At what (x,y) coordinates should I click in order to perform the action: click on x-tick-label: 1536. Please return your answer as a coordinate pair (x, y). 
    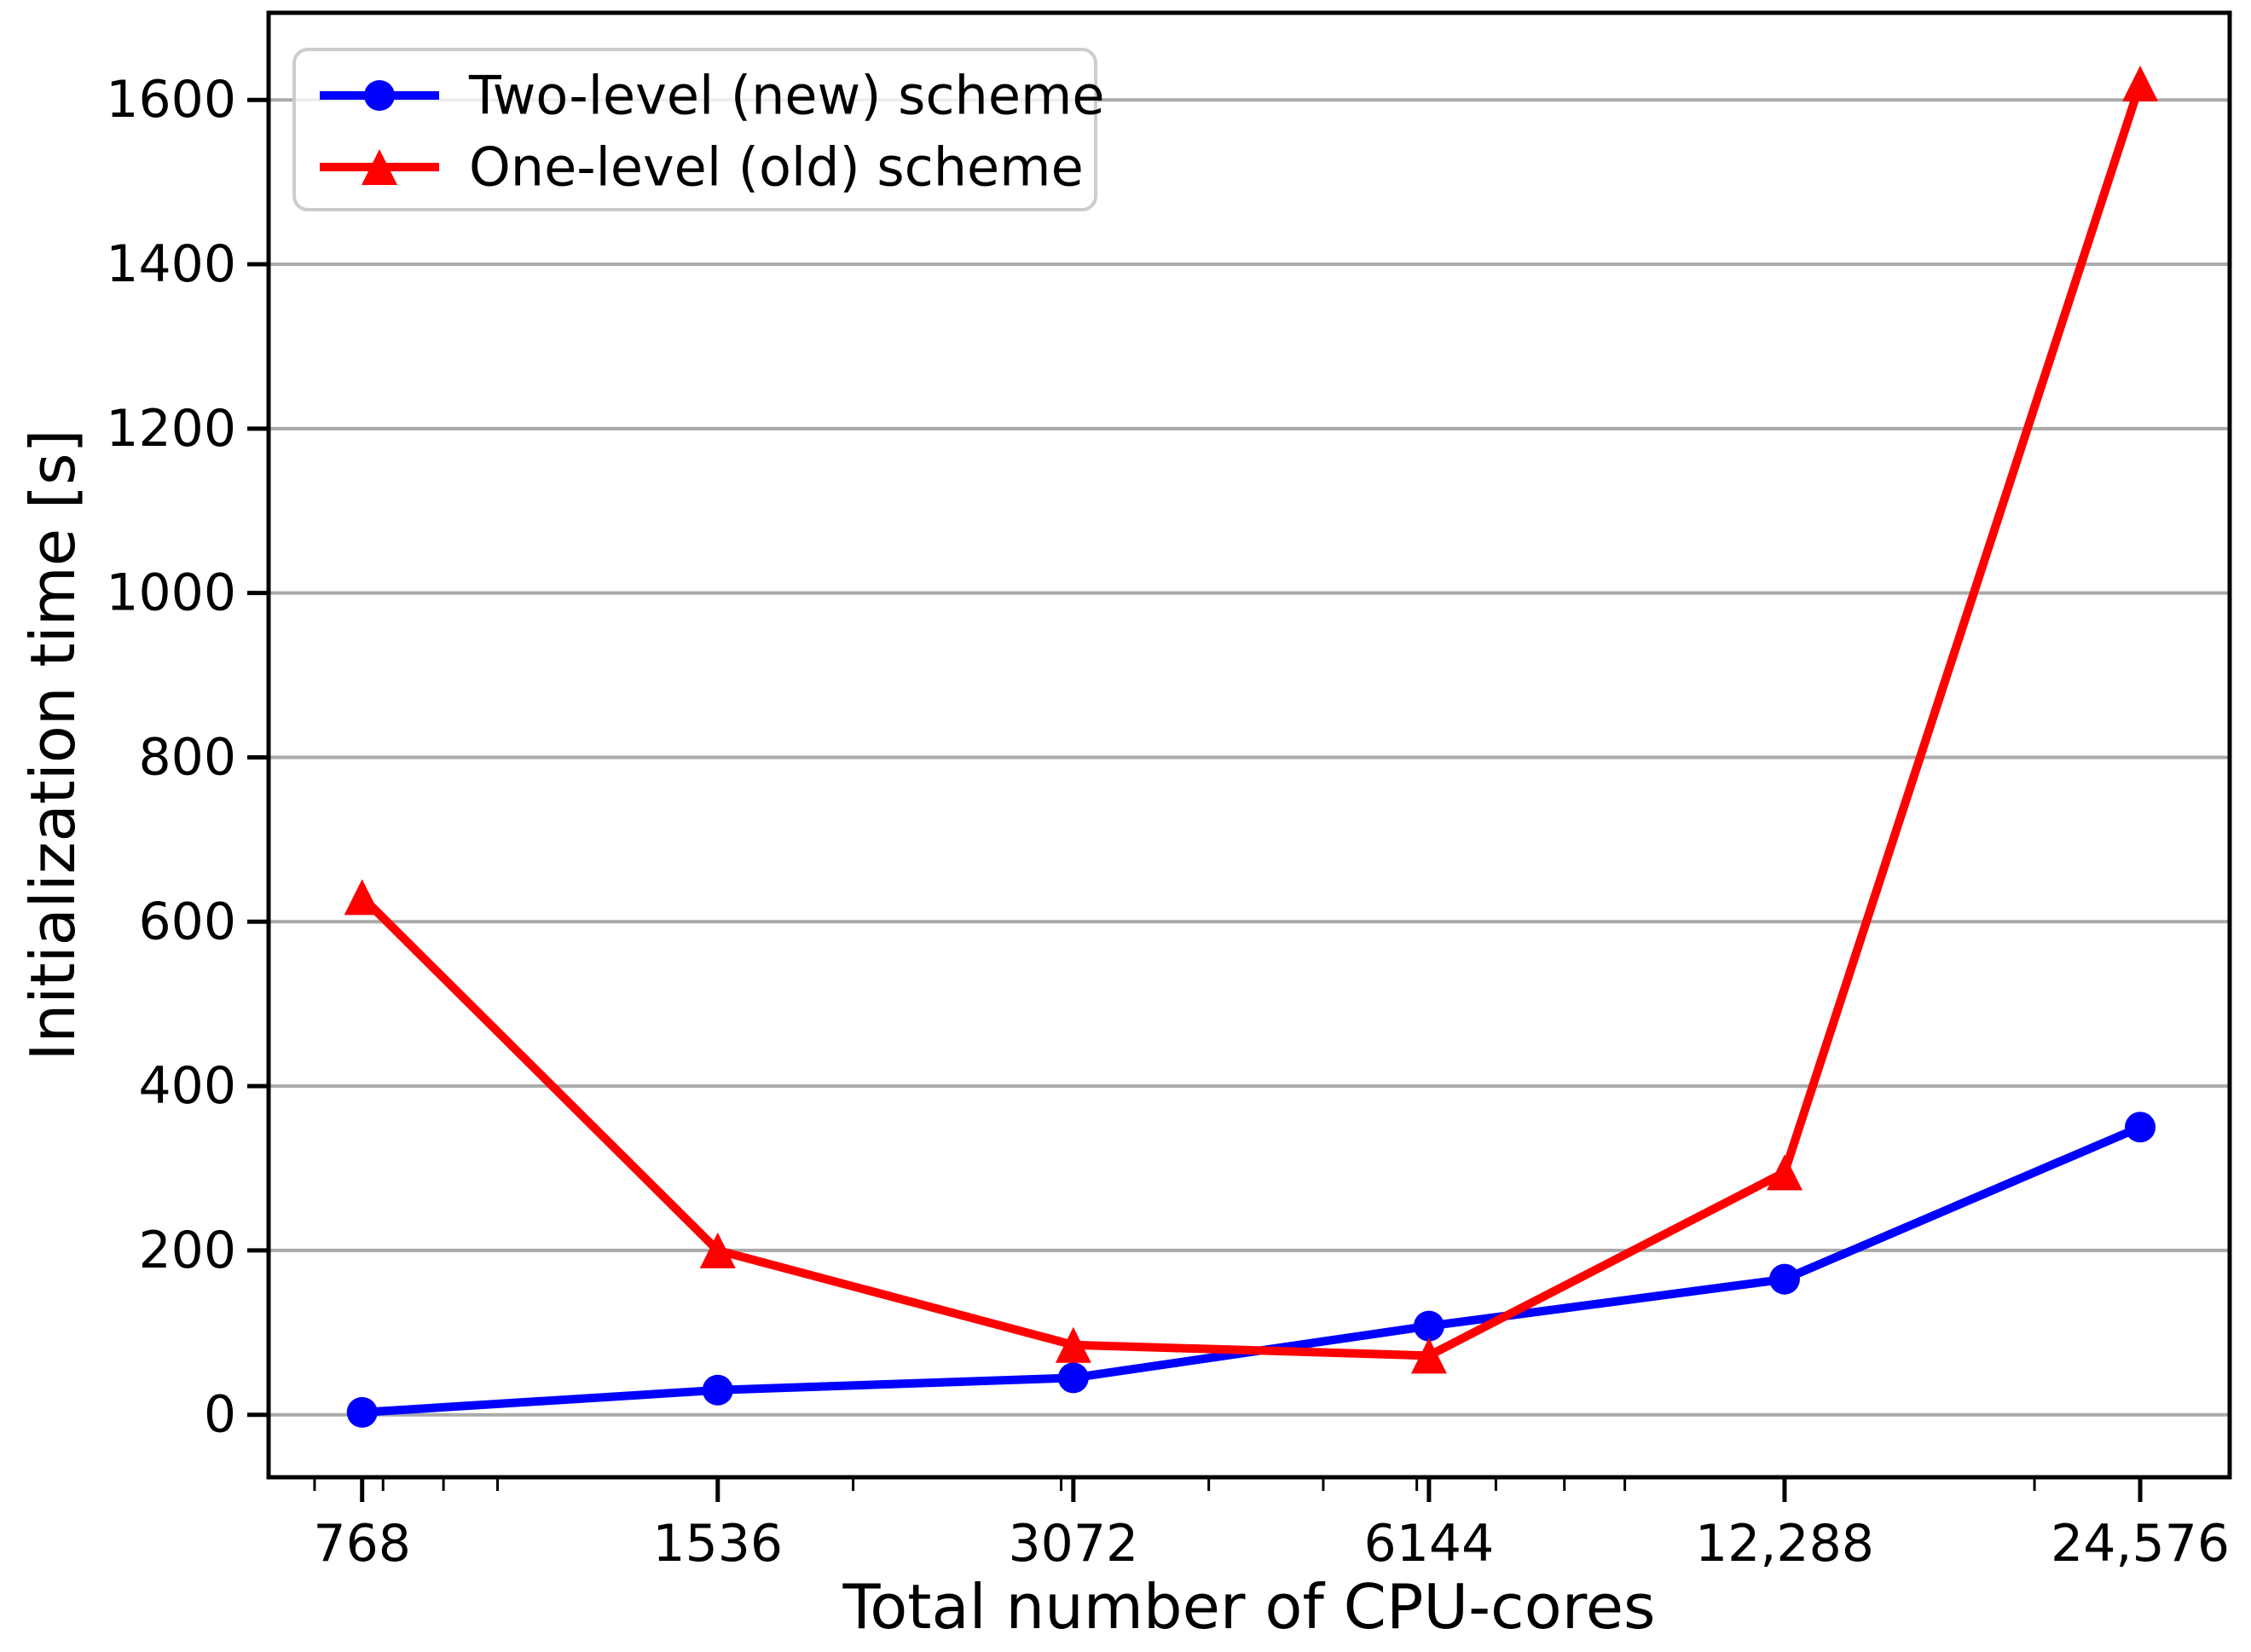
    Looking at the image, I should click on (717, 1544).